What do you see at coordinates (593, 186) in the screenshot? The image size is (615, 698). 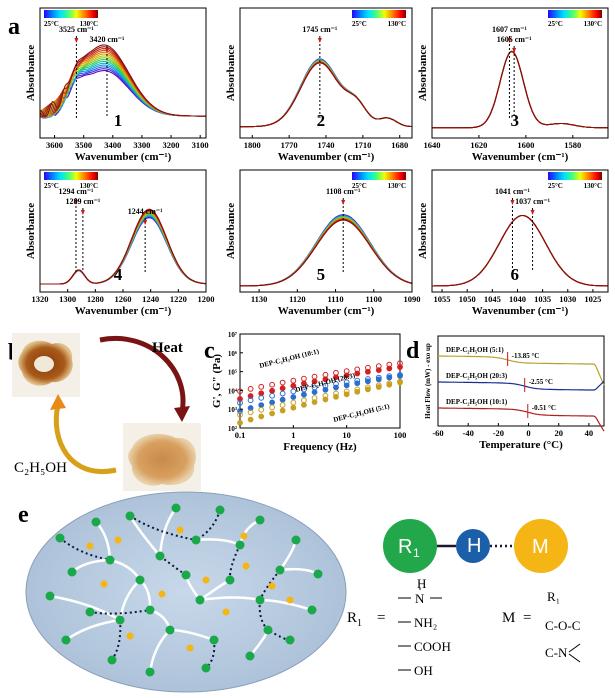 I see `colorbar-max-6: 130°C` at bounding box center [593, 186].